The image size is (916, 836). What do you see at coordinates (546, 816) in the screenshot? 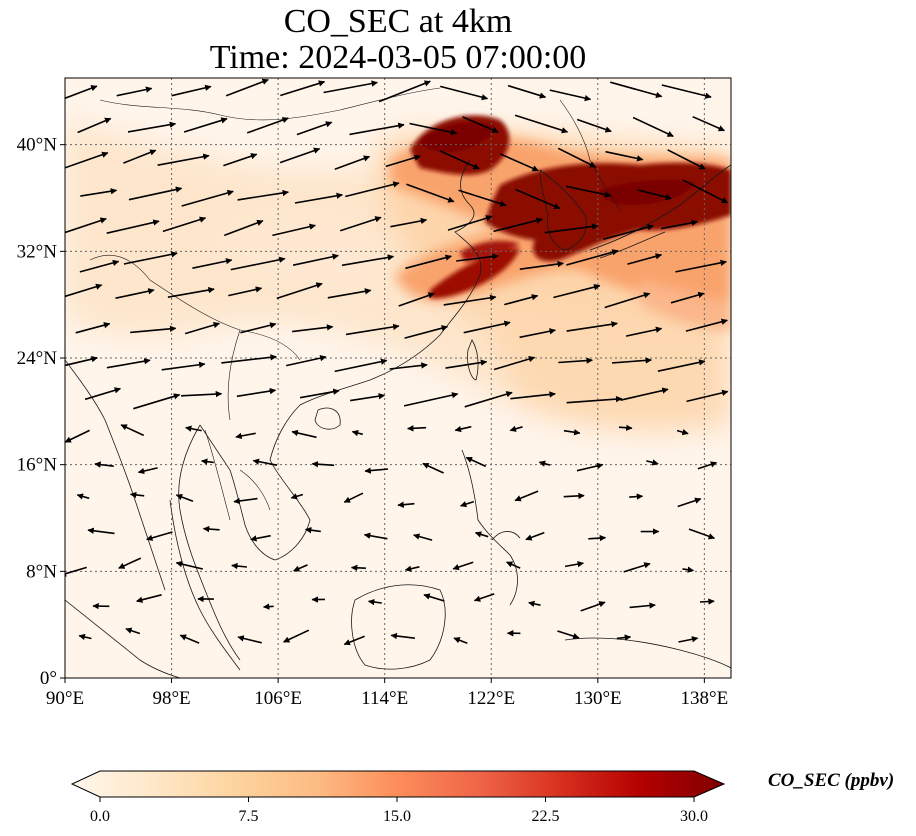
I see `colorbar-tick-label: 22.5` at bounding box center [546, 816].